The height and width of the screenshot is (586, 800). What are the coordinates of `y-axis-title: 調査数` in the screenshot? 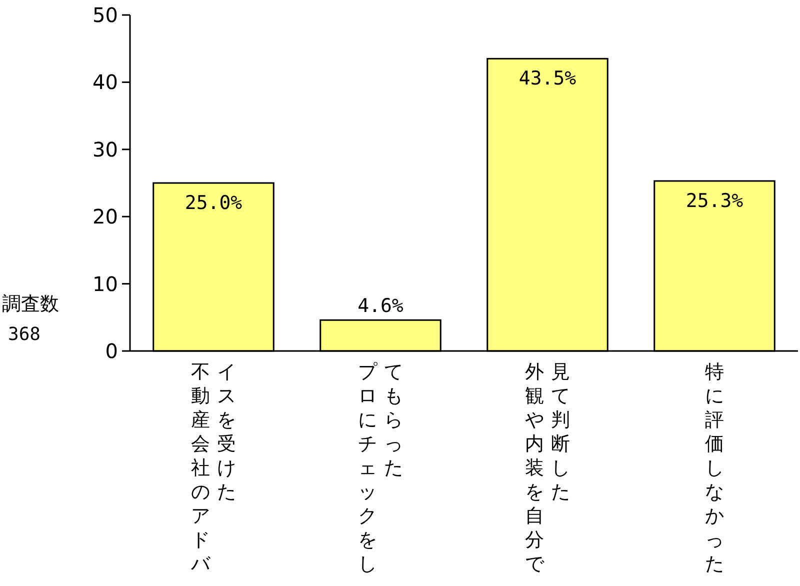 It's located at (30, 304).